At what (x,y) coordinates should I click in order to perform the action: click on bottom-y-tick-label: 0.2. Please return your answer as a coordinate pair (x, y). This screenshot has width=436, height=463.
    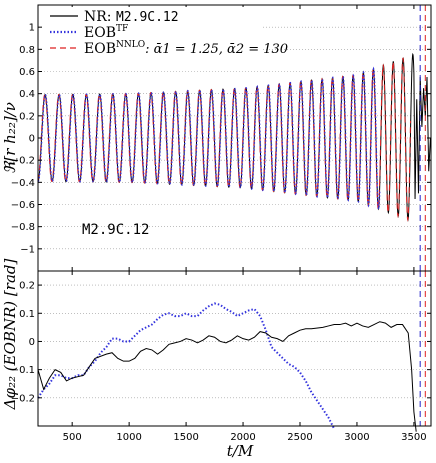
    Looking at the image, I should click on (27, 286).